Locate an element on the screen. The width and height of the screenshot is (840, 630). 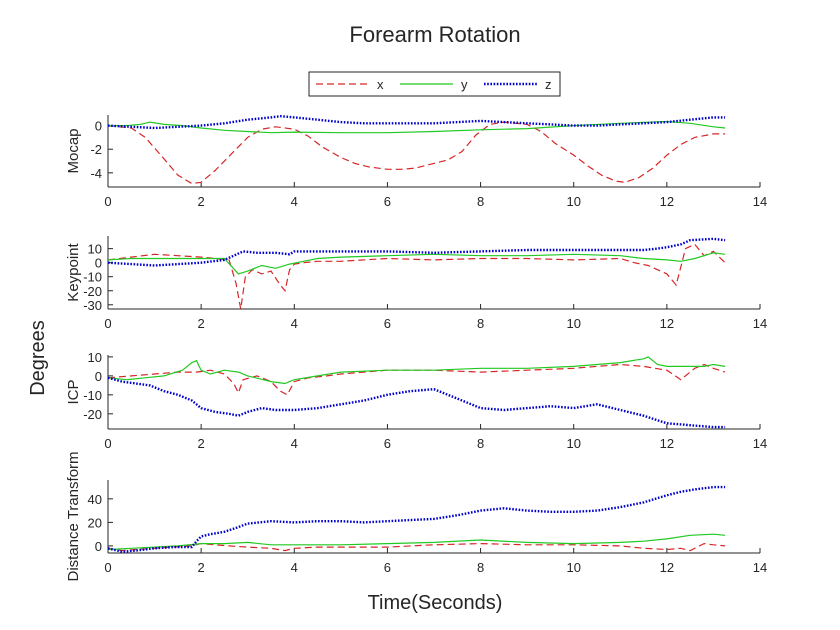
panel-1: 0 2 4 6 8 10 12 14 -4 -2 0 Mocap is located at coordinates (416, 162).